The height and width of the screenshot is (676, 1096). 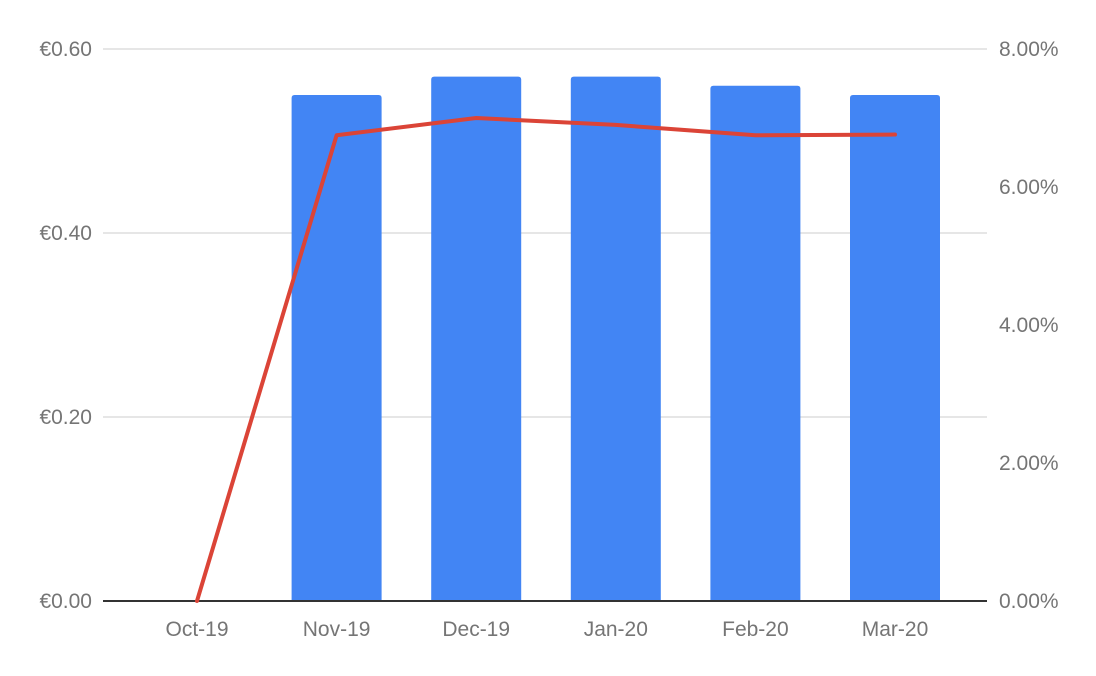 I want to click on left-tick-label: €0.20, so click(x=65, y=417).